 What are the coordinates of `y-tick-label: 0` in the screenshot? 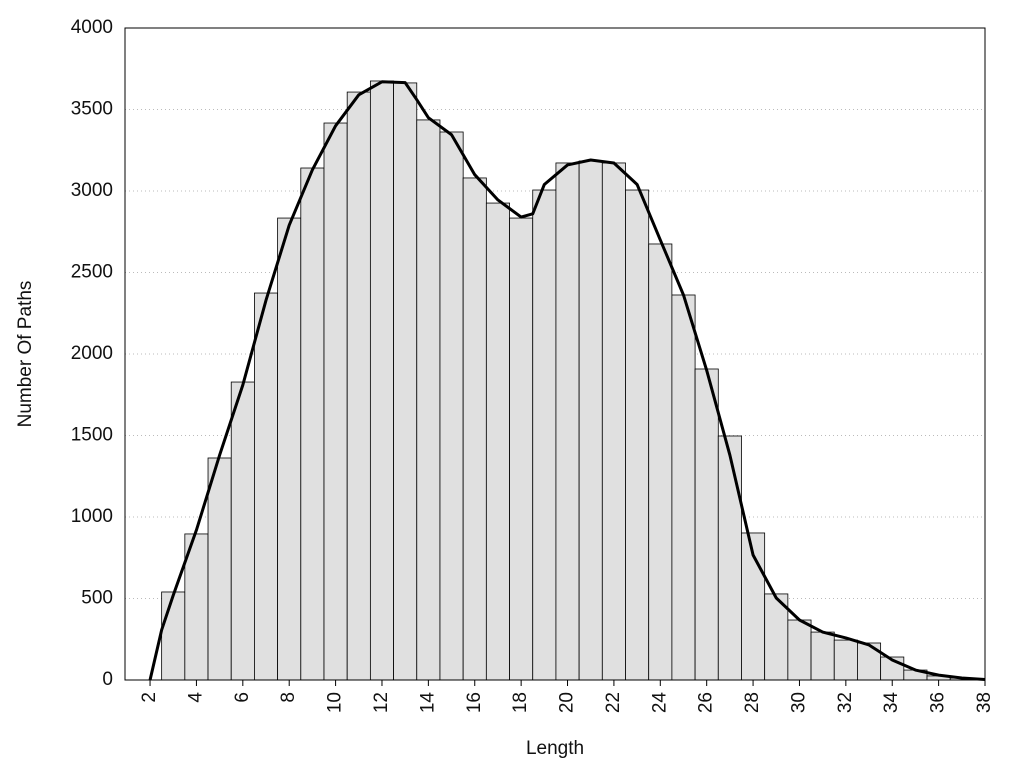 It's located at (107, 679).